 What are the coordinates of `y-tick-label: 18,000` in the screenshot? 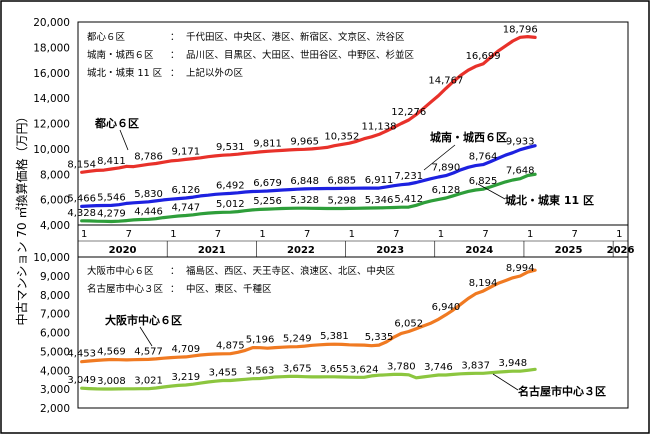 It's located at (51, 48).